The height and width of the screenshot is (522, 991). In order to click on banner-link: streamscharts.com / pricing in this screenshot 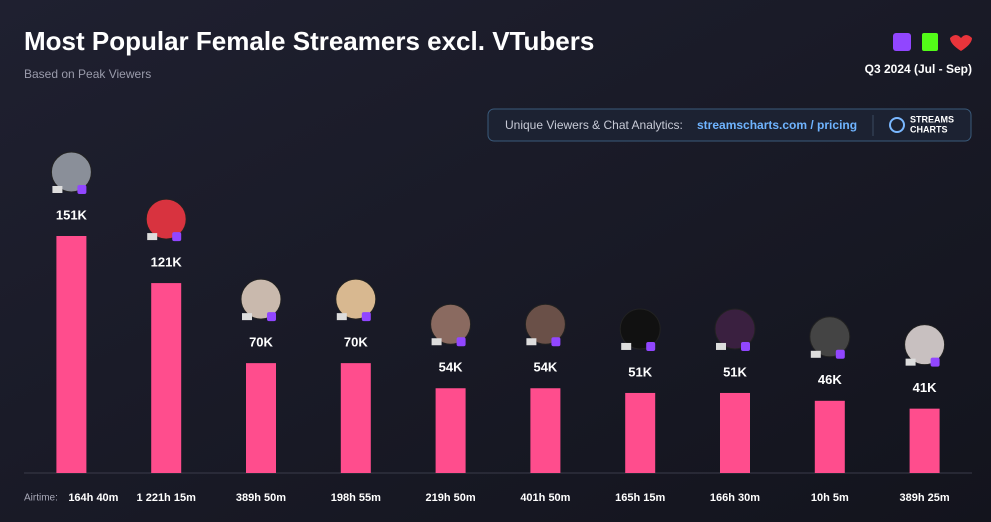, I will do `click(777, 125)`.